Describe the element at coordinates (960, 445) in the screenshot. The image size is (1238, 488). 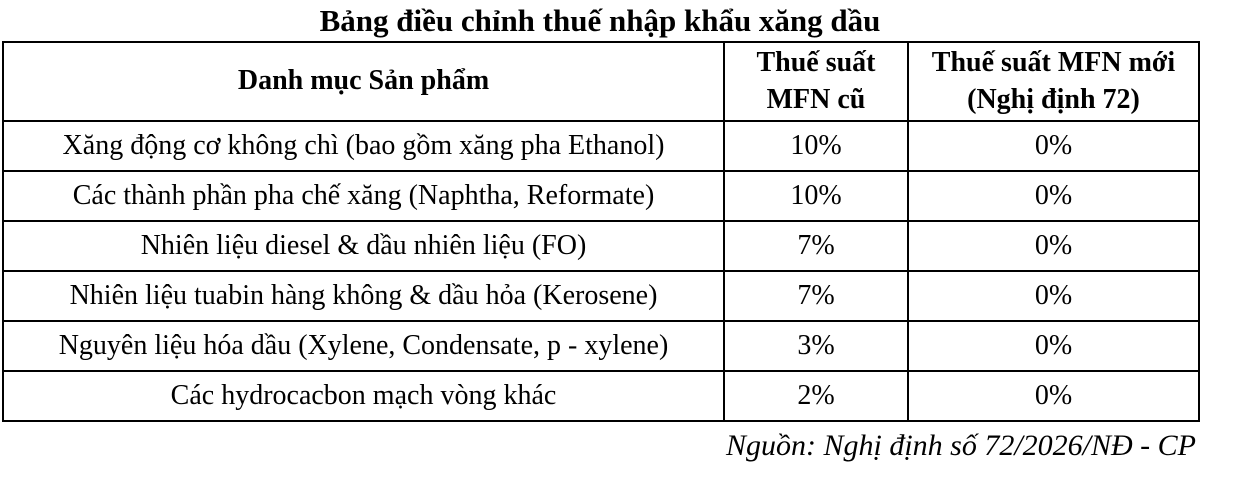
I see `source-note: Nguồn: Nghị định số 72/2026/NĐ - CP` at that location.